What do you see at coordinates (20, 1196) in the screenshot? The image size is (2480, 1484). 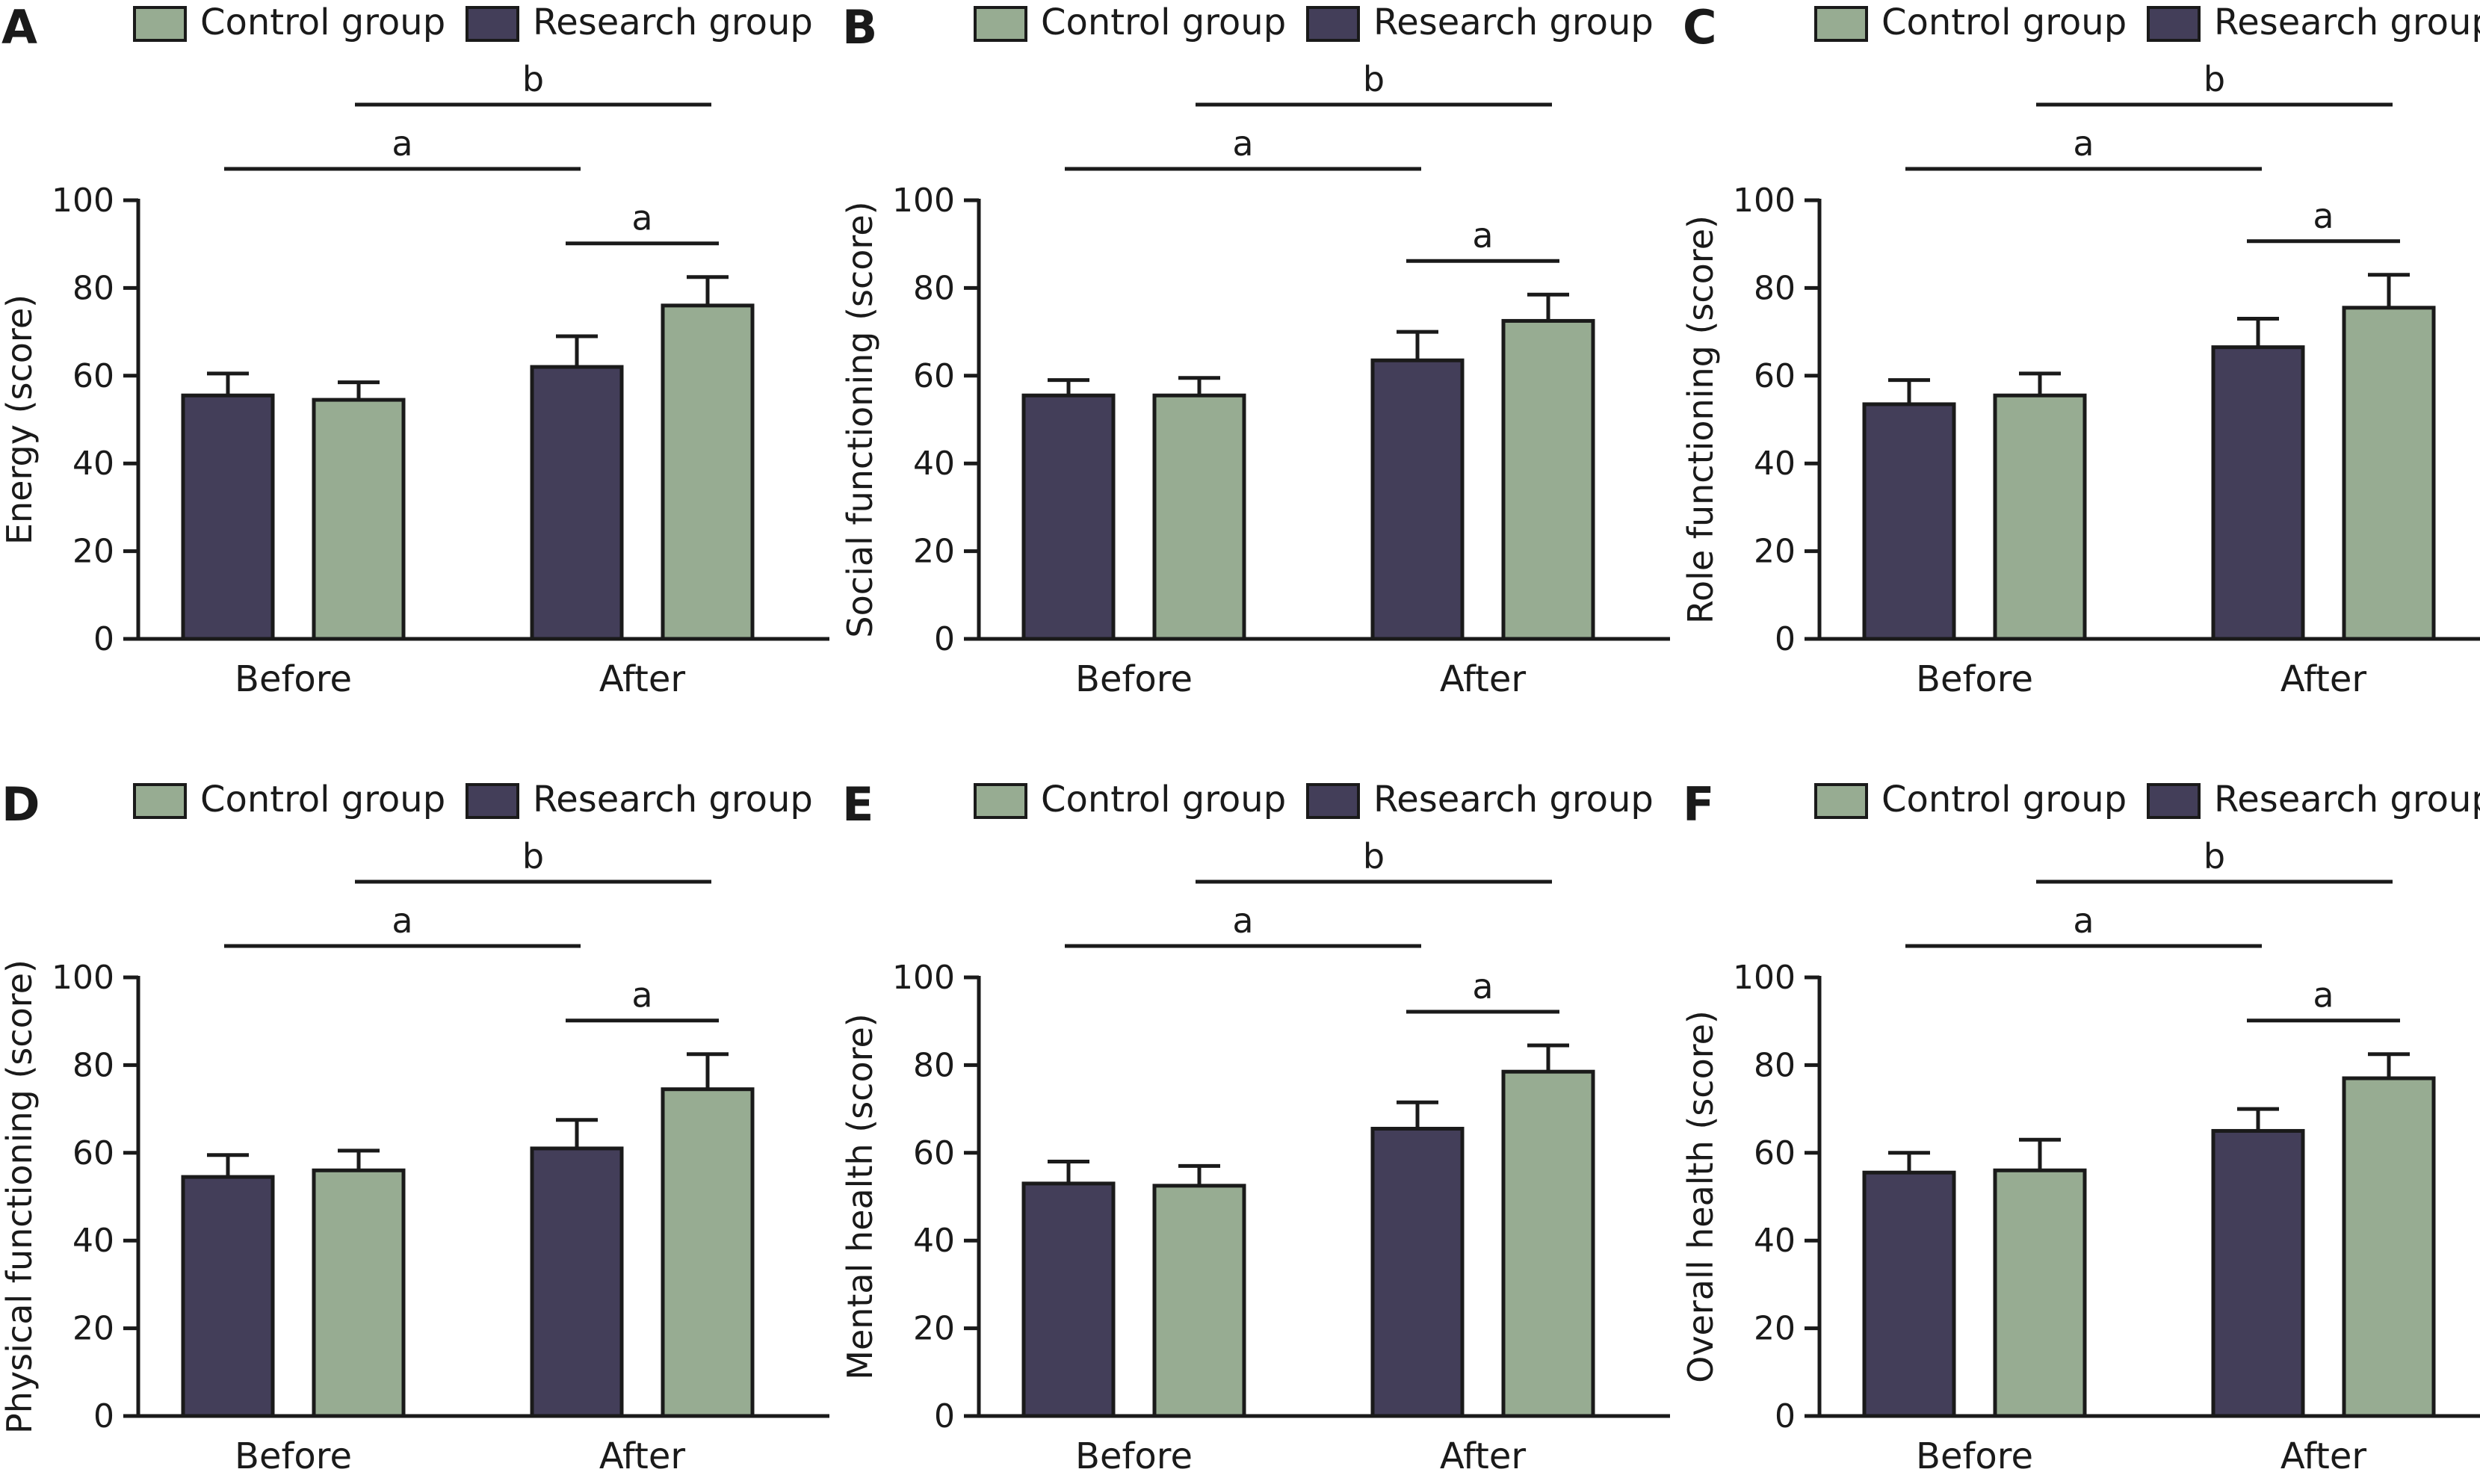 I see `y-axis-title: Physical functioning (score)` at bounding box center [20, 1196].